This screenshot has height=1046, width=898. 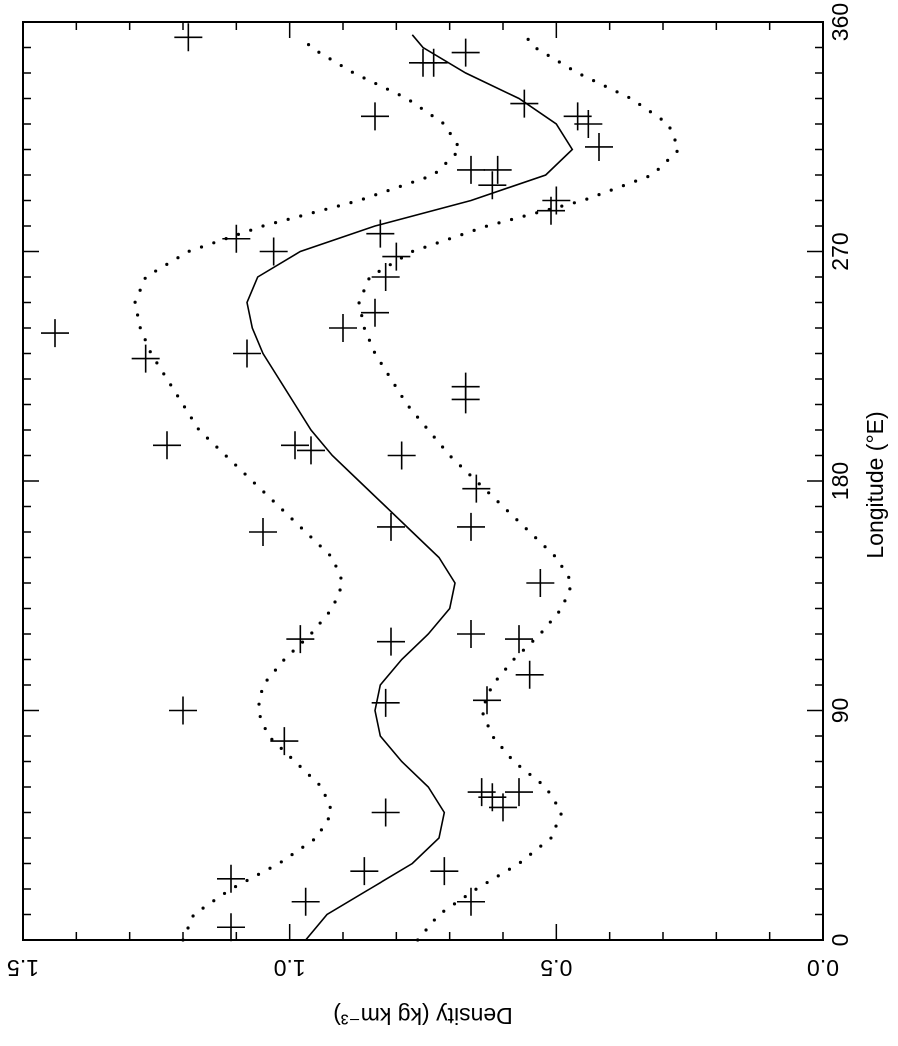 I want to click on y-tick-label: 0.0, so click(x=823, y=968).